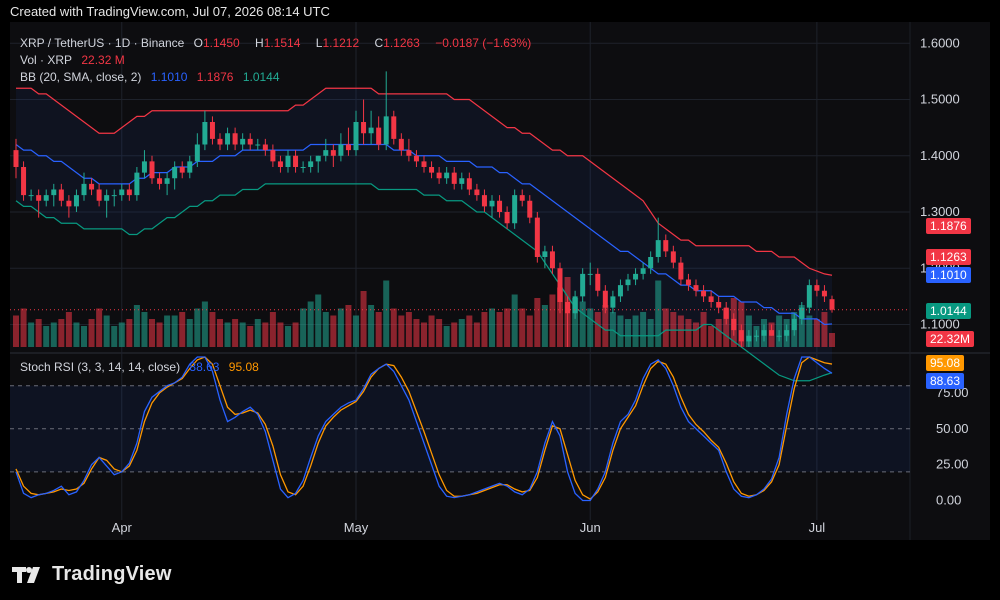 This screenshot has height=600, width=1000. Describe the element at coordinates (81, 77) in the screenshot. I see `bb-label: BB (20, SMA, close, 2)` at that location.